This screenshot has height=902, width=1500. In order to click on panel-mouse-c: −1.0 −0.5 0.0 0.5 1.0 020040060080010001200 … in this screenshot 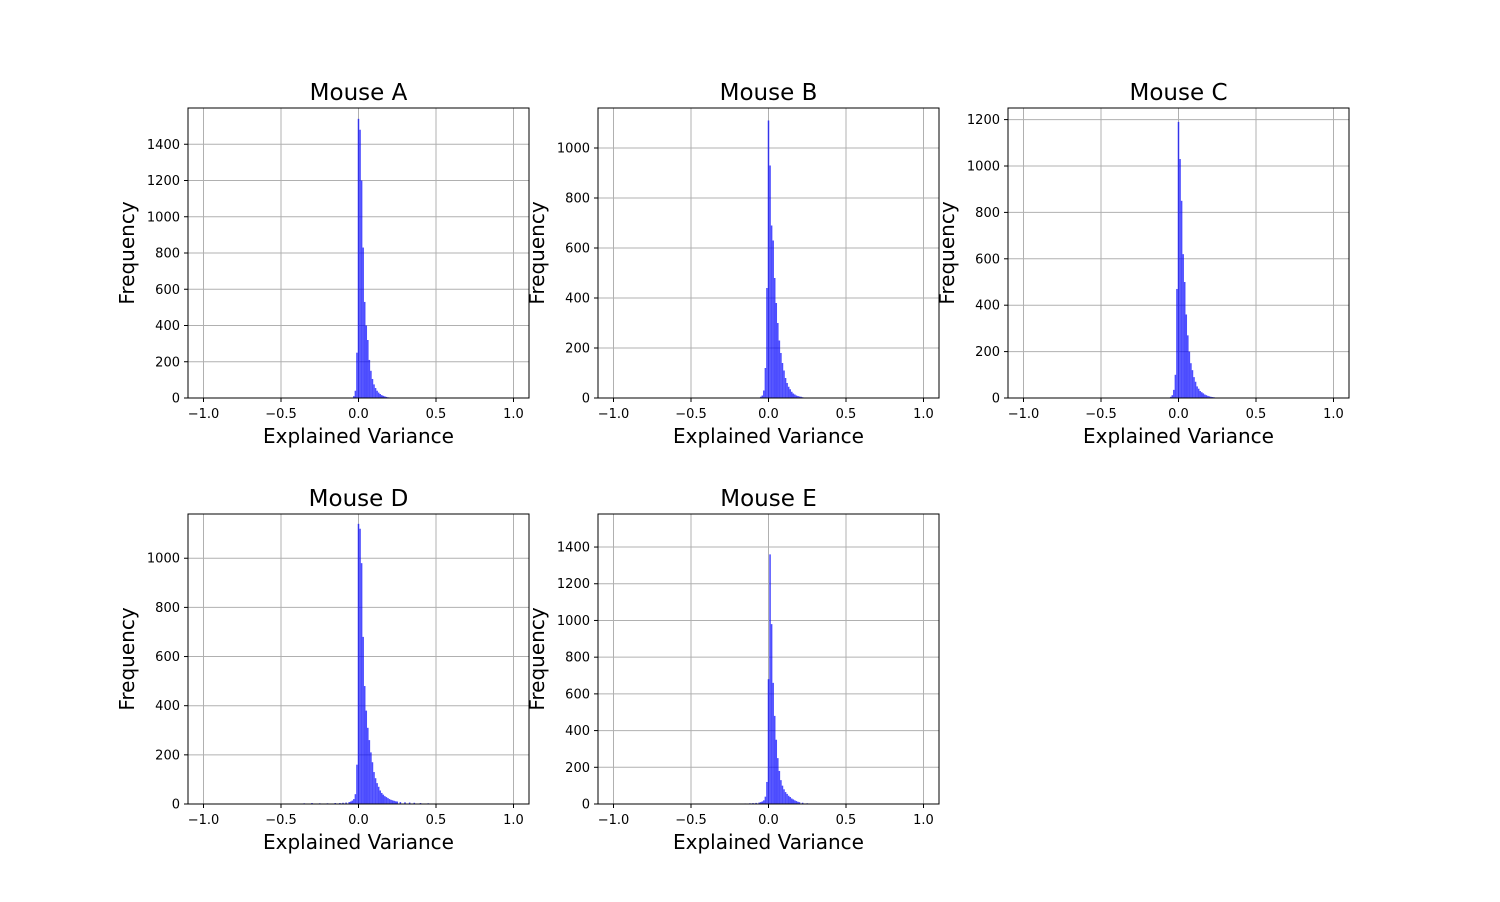, I will do `click(1142, 264)`.